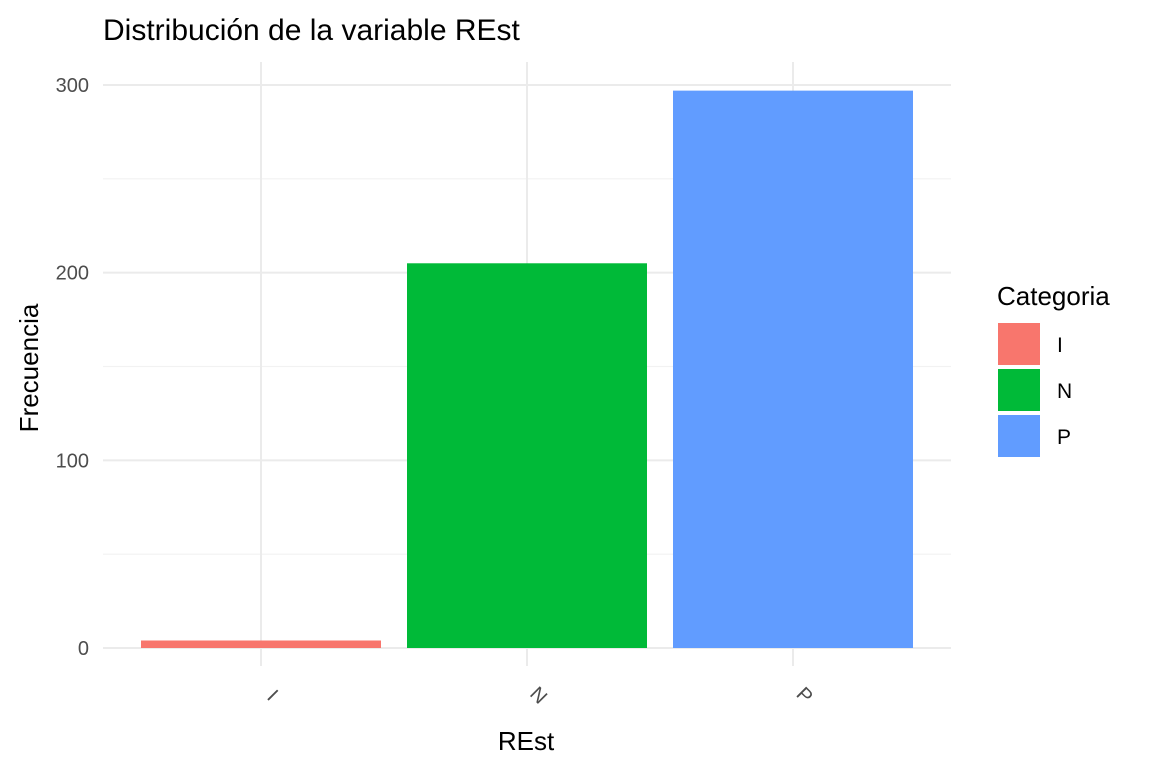 This screenshot has height=768, width=1152. What do you see at coordinates (72, 461) in the screenshot?
I see `y-tick-label: 100` at bounding box center [72, 461].